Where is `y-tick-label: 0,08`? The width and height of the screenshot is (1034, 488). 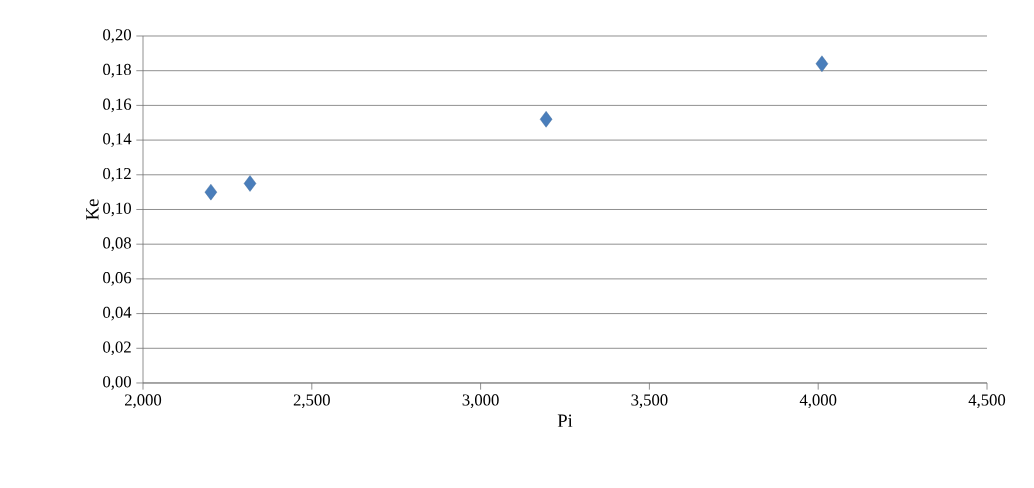
y-tick-label: 0,08 is located at coordinates (117, 244).